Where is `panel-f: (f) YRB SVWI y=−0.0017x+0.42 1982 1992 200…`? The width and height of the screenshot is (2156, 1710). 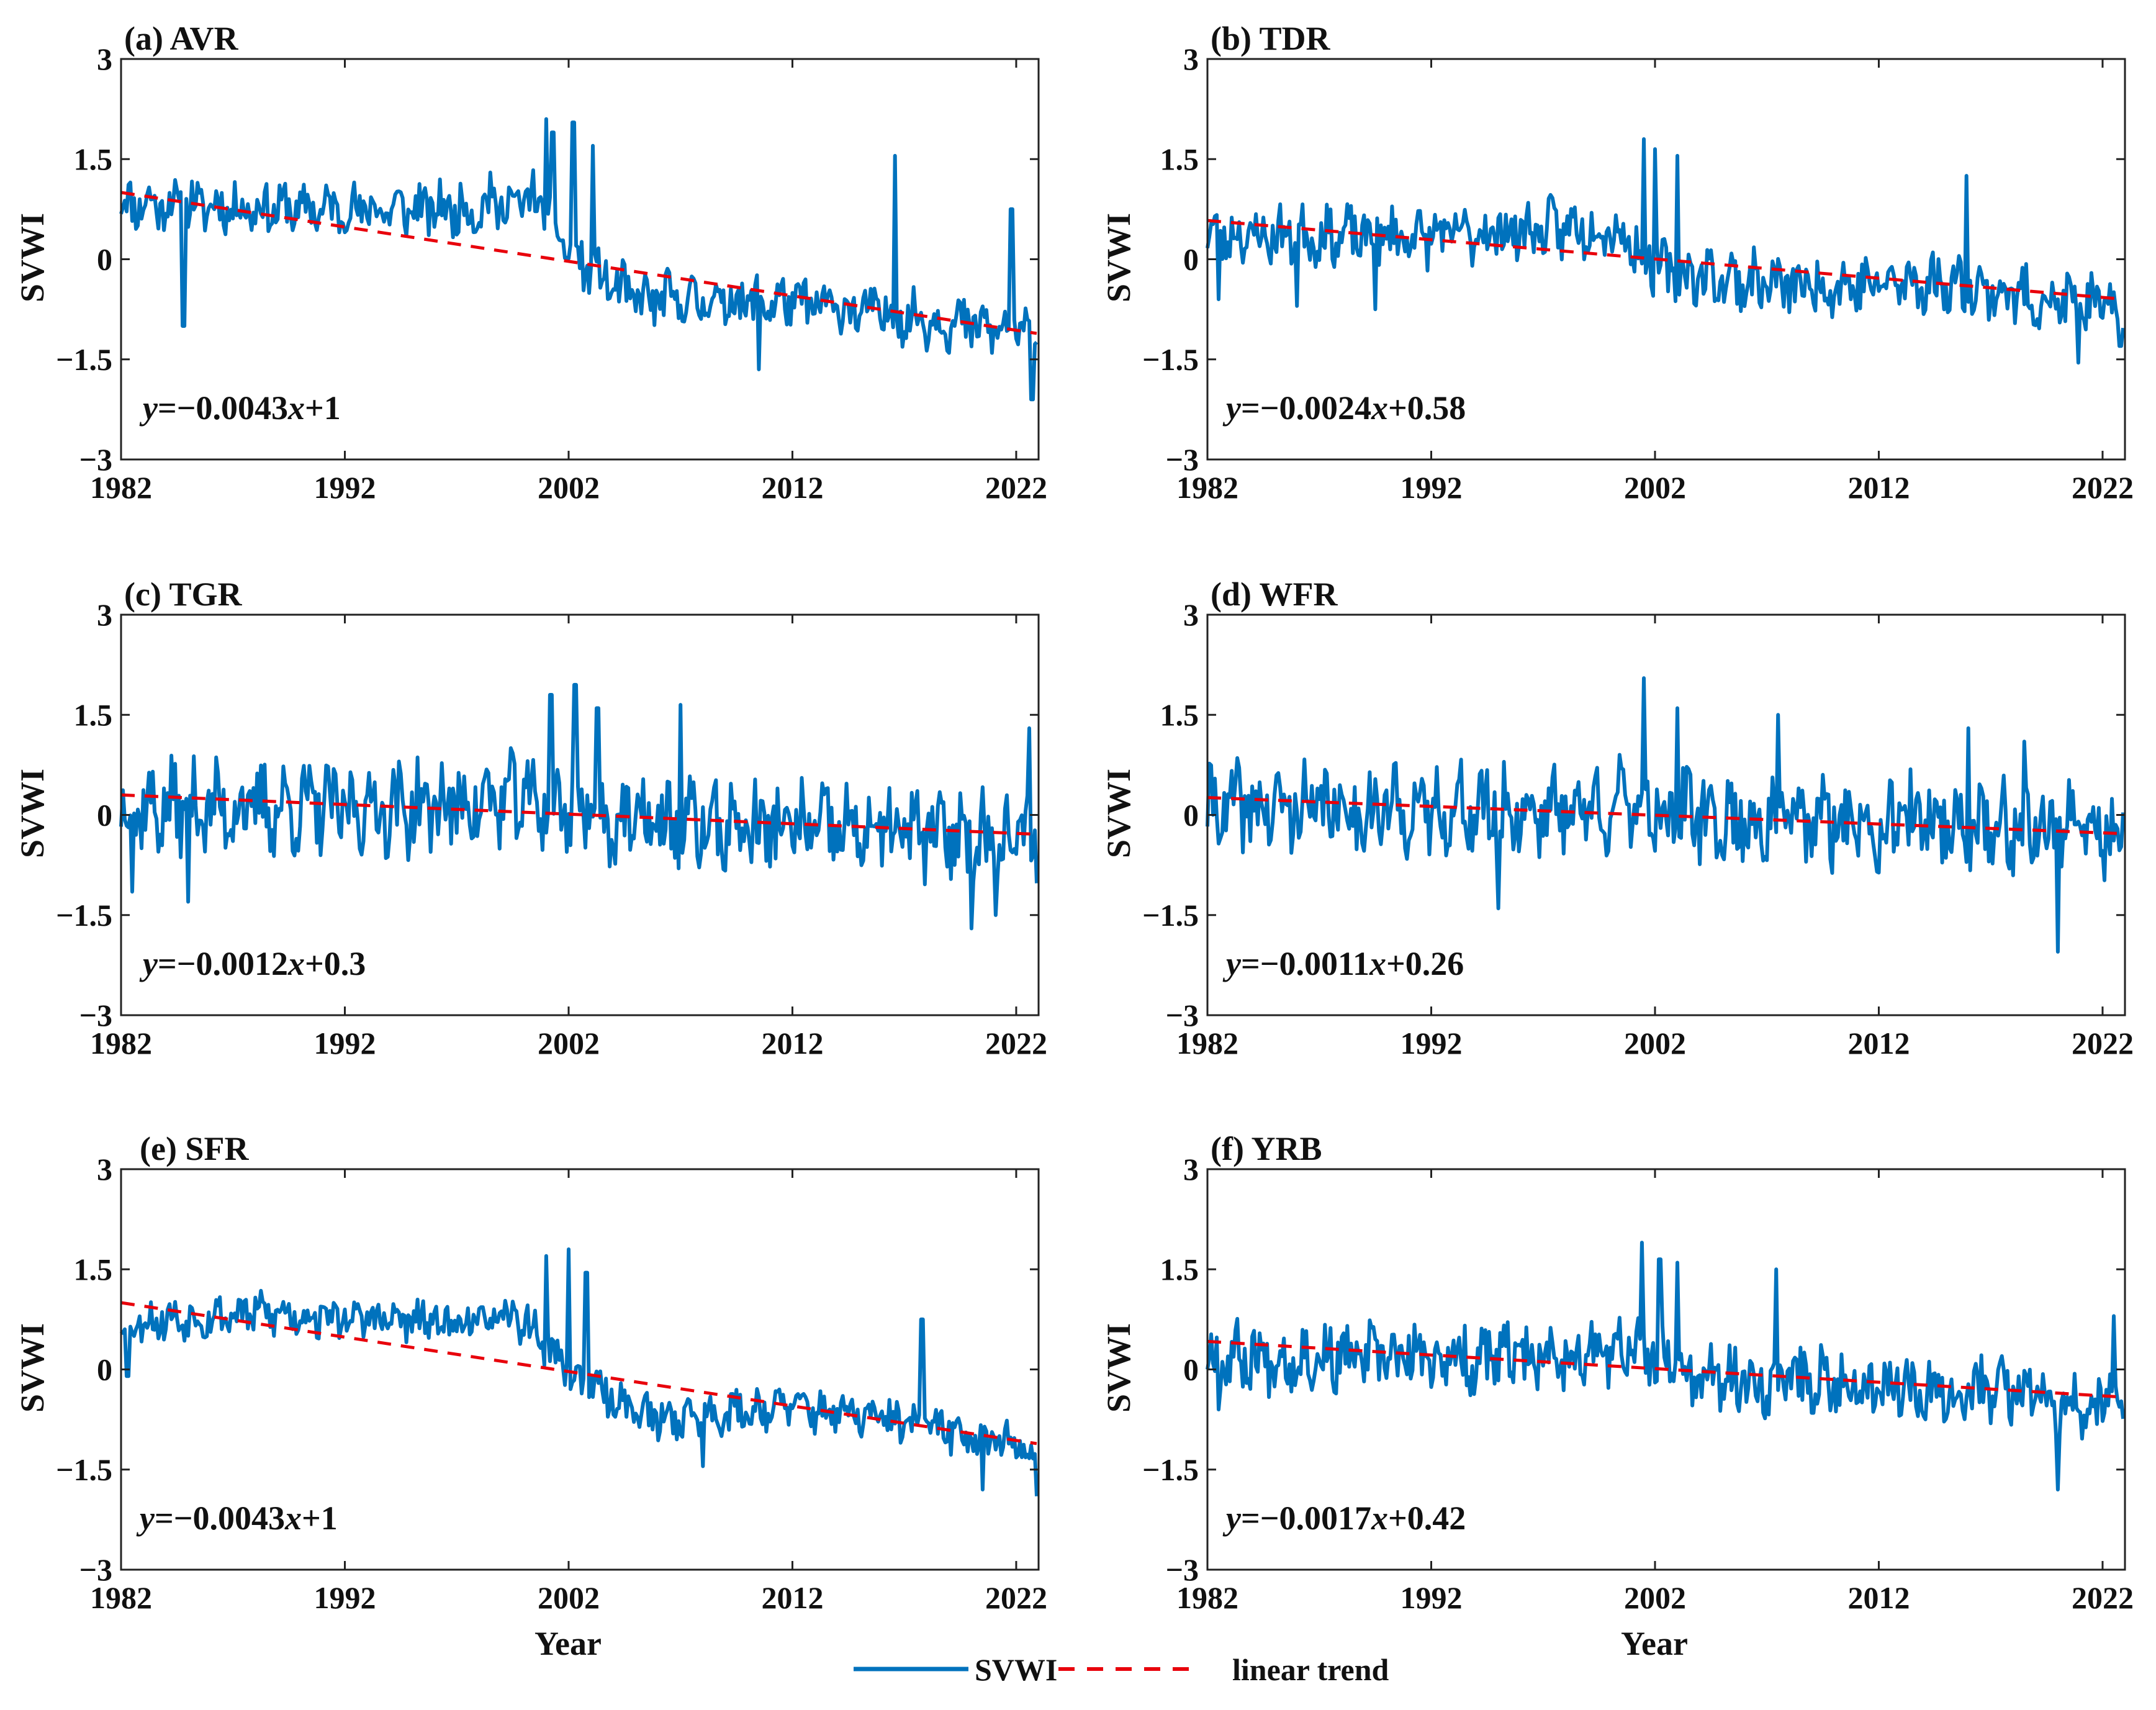 panel-f: (f) YRB SVWI y=−0.0017x+0.42 1982 1992 200… is located at coordinates (1617, 1396).